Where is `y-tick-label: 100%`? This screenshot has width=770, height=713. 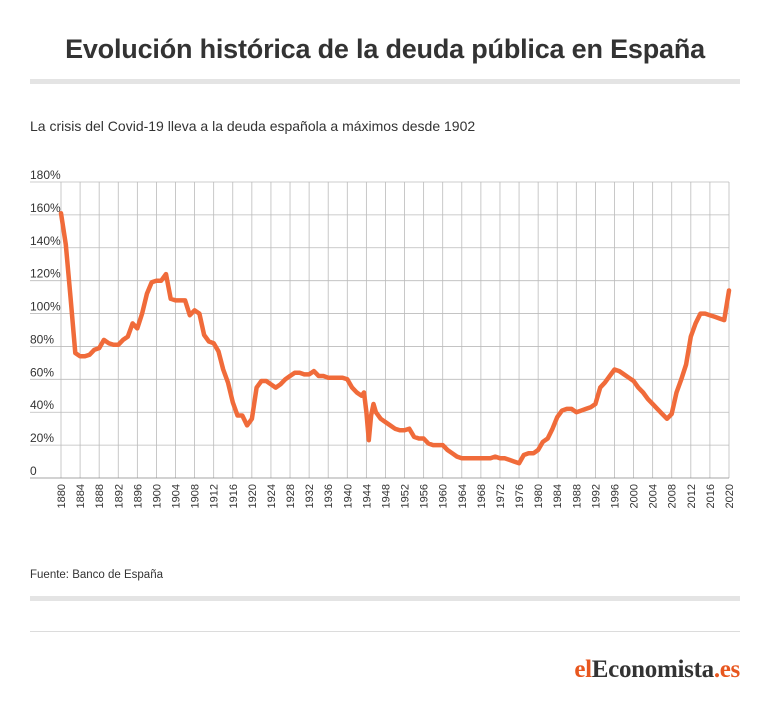 y-tick-label: 100% is located at coordinates (45, 307).